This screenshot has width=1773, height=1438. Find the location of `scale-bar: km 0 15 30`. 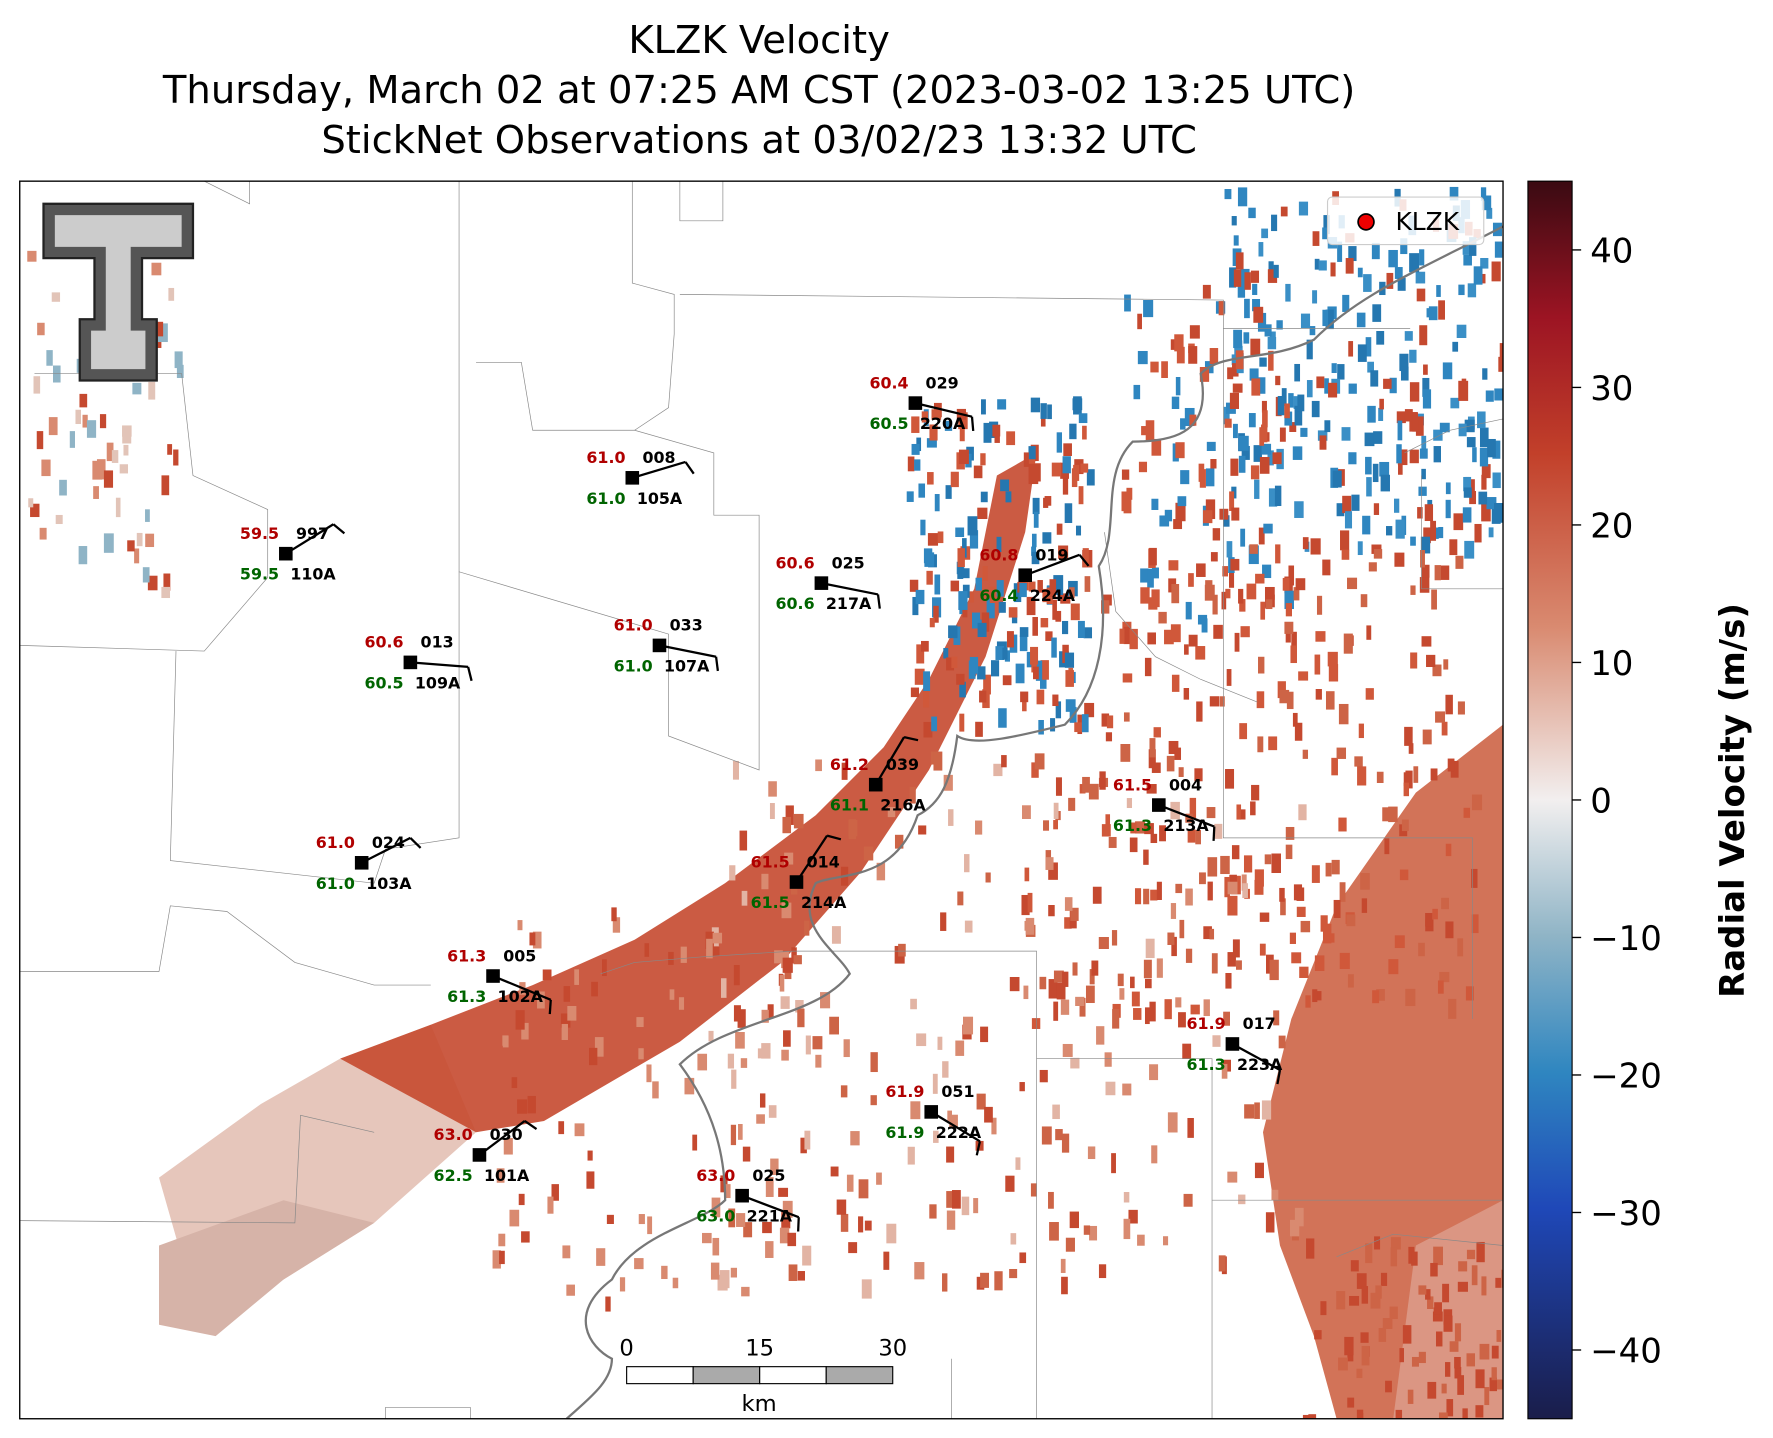

scale-bar: km 0 15 30 is located at coordinates (763, 1375).